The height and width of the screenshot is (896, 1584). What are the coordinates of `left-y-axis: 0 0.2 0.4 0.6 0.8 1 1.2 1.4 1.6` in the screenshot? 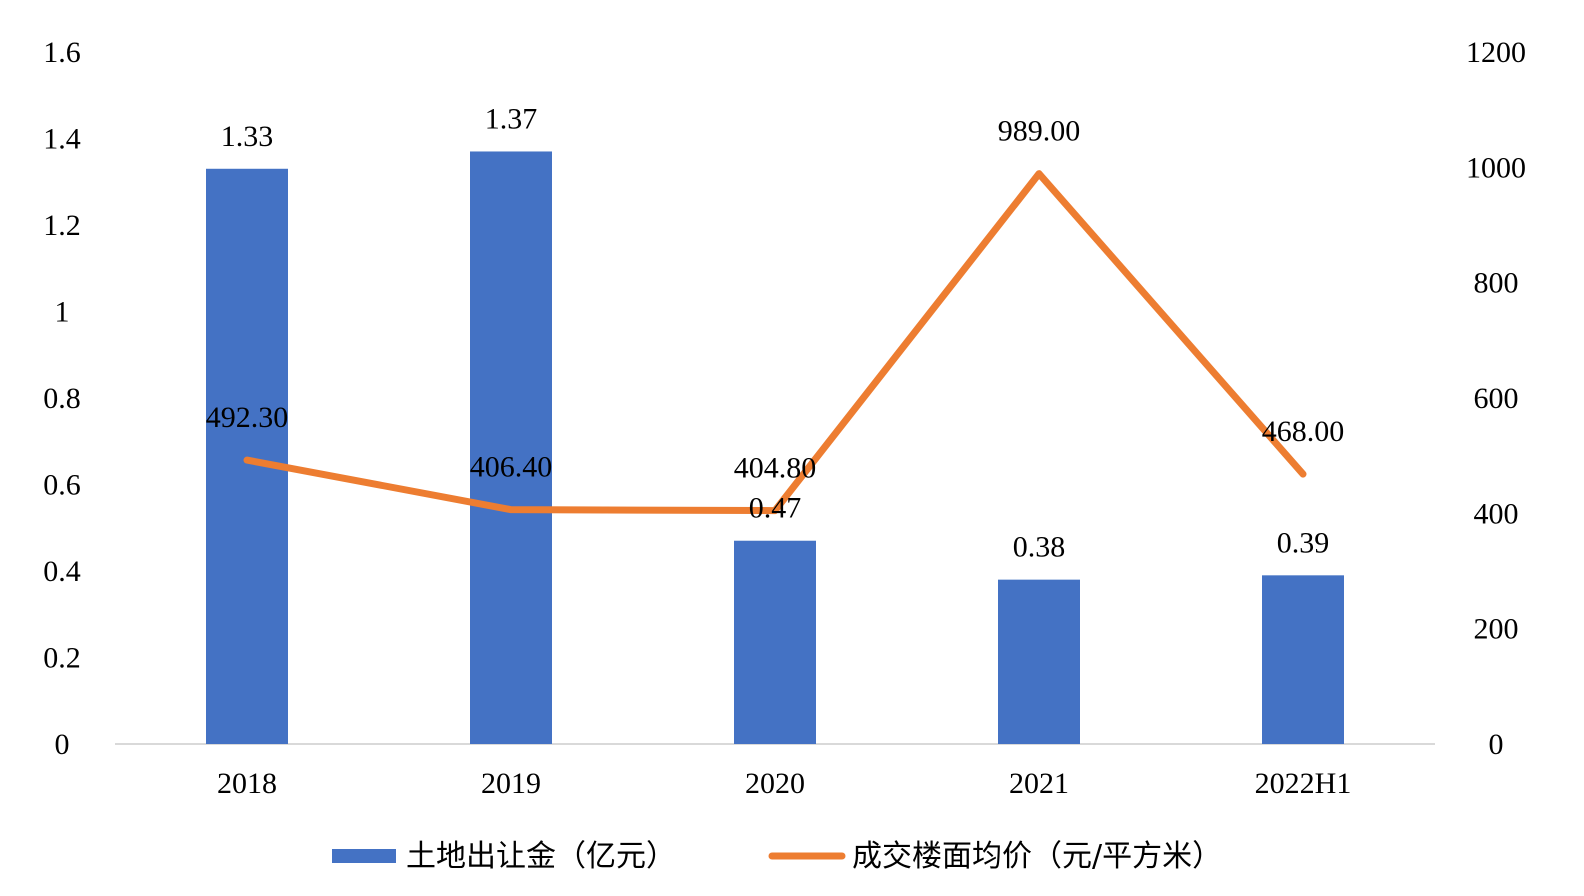 It's located at (62, 398).